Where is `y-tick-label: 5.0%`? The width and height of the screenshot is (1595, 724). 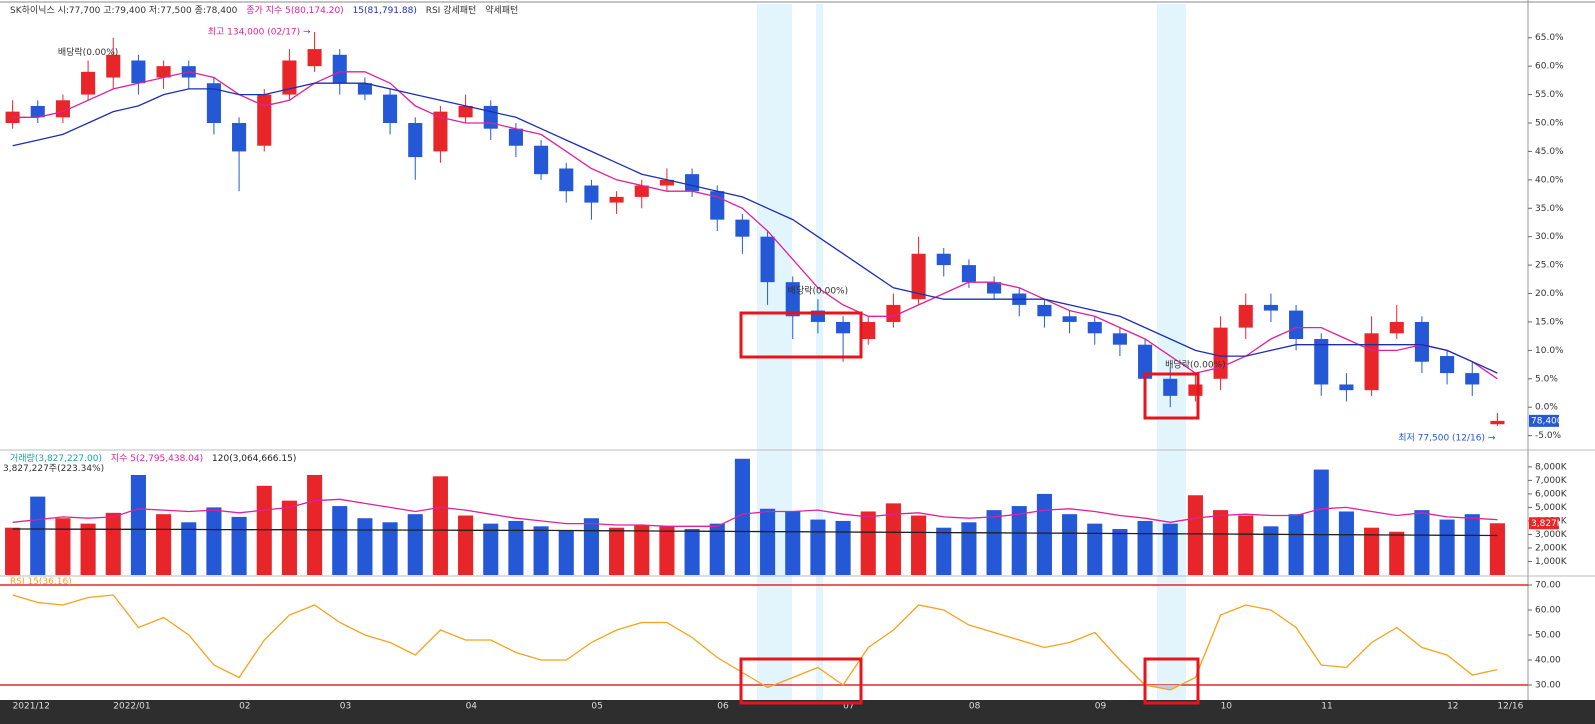 y-tick-label: 5.0% is located at coordinates (1546, 379).